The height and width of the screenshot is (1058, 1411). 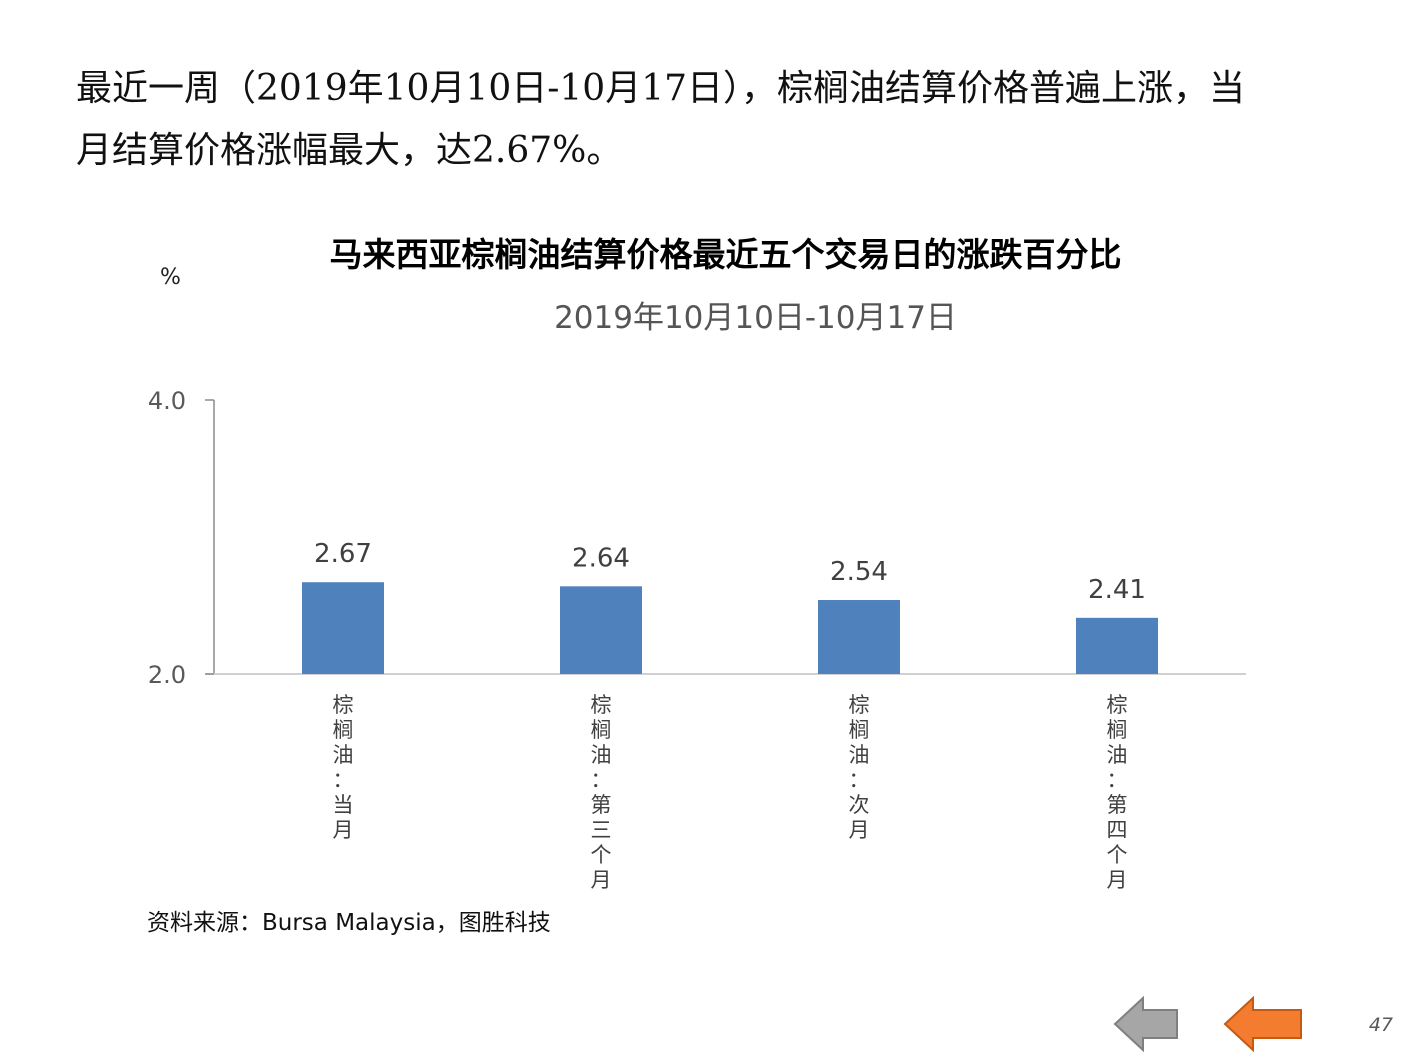 I want to click on y-tick-label: 2.0, so click(x=167, y=675).